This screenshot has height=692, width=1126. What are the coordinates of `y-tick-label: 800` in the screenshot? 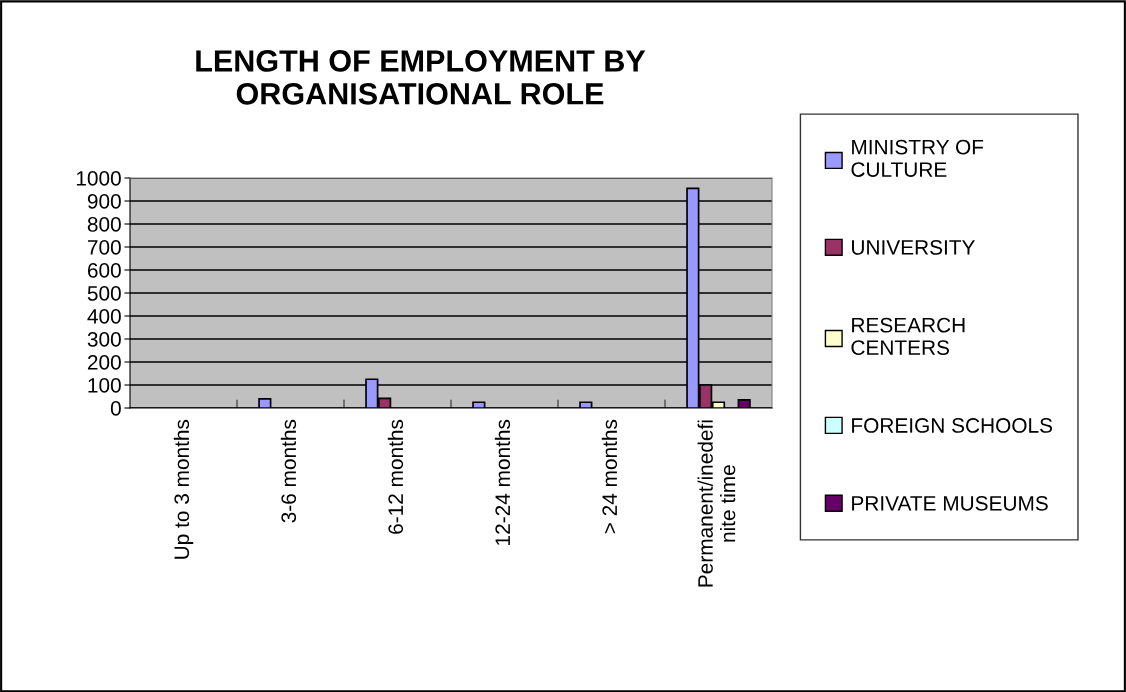 It's located at (104, 224).